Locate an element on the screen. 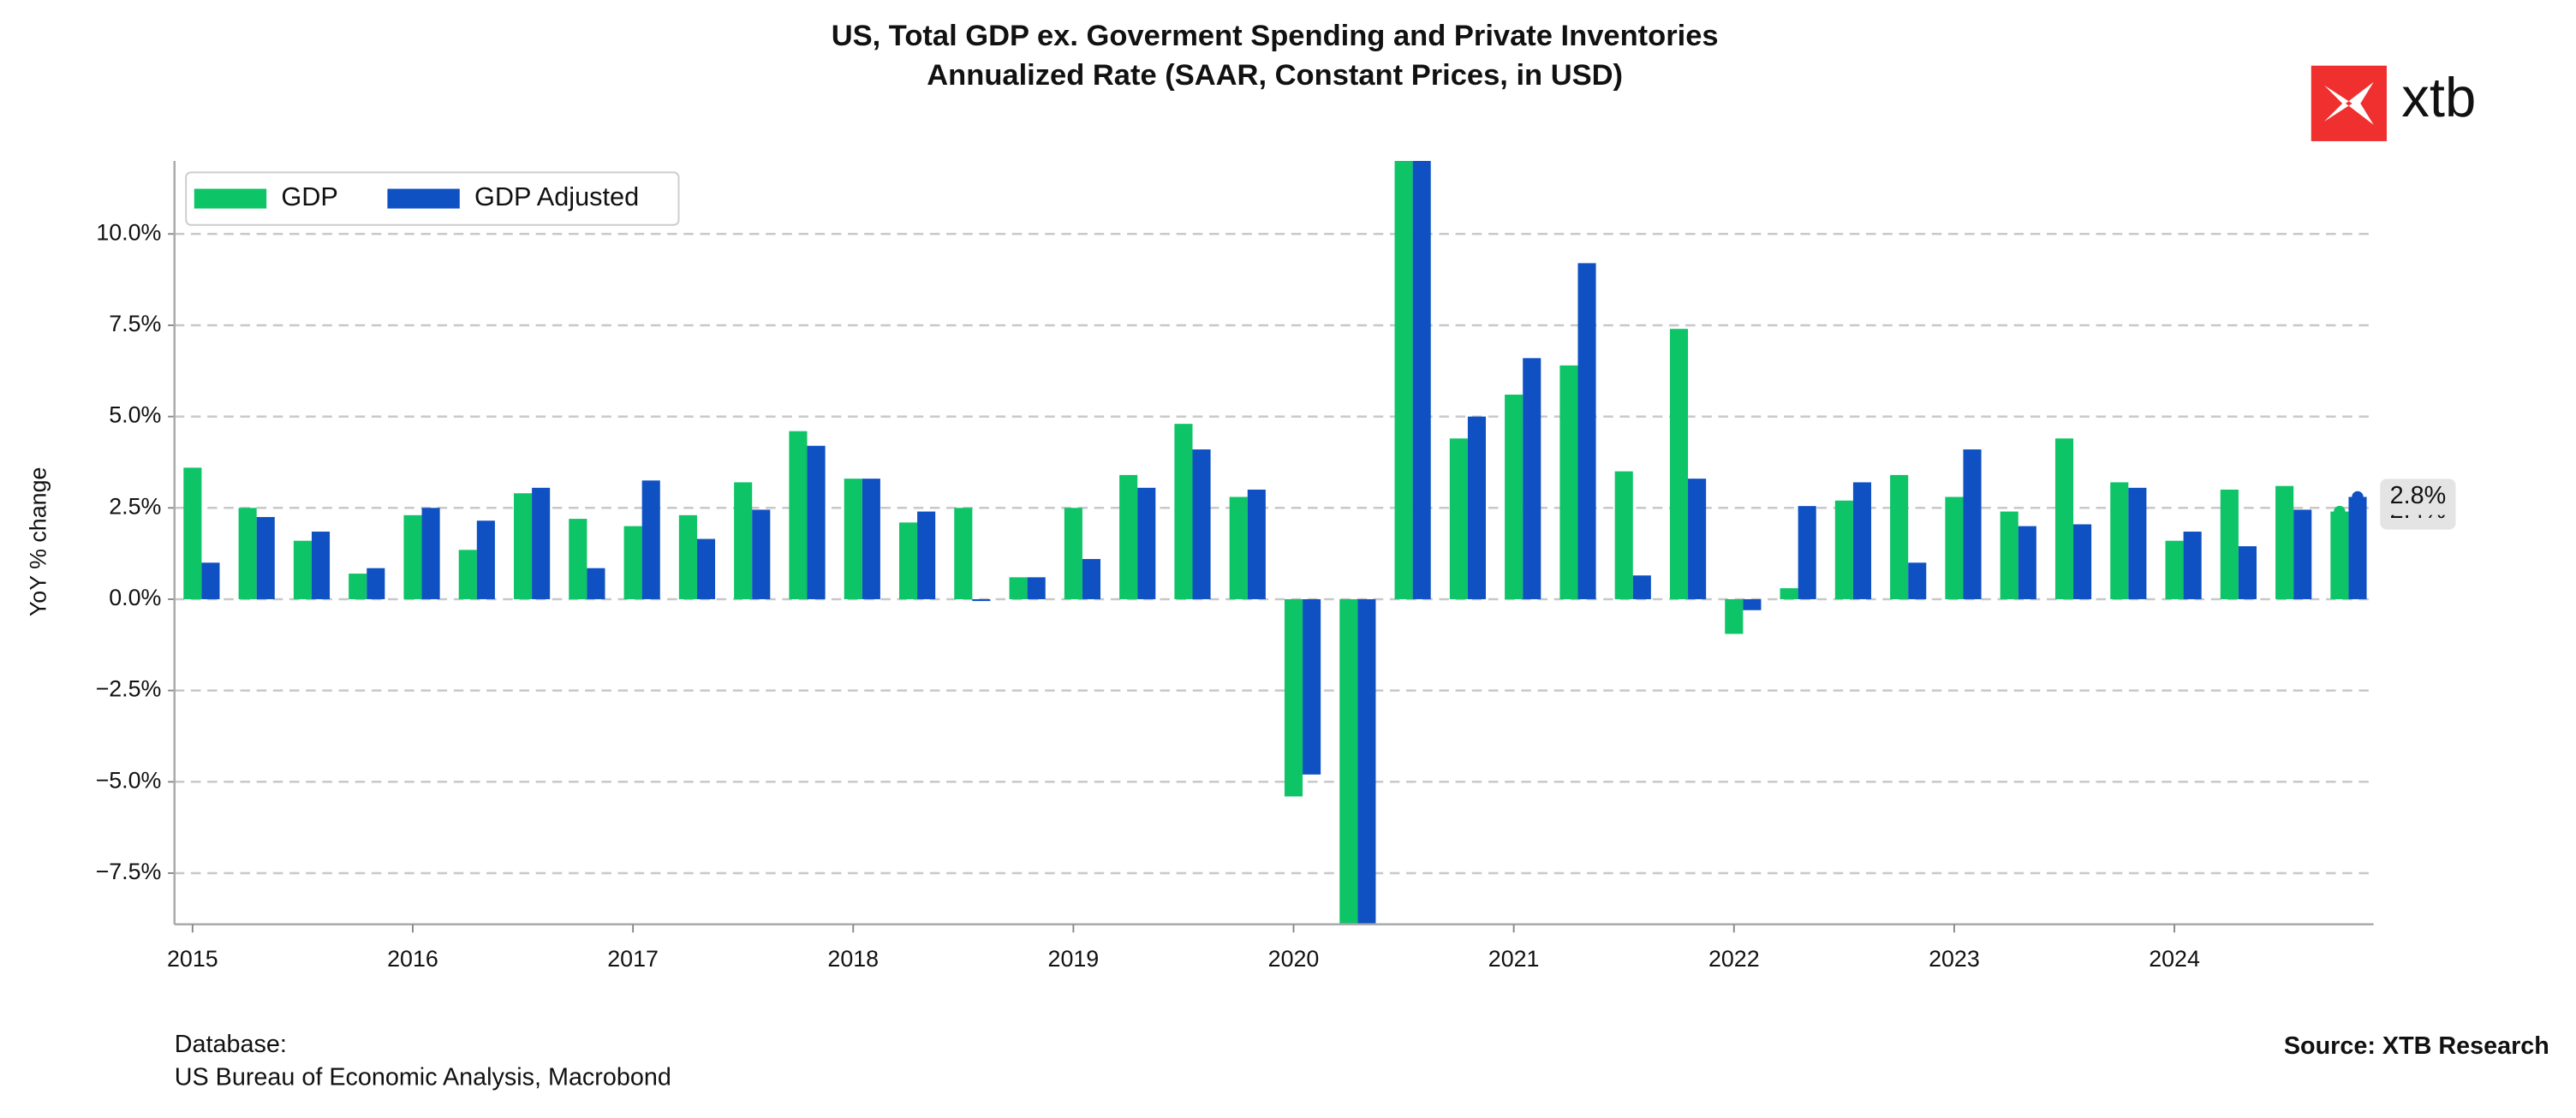  x-tick-label: 2015 is located at coordinates (192, 959).